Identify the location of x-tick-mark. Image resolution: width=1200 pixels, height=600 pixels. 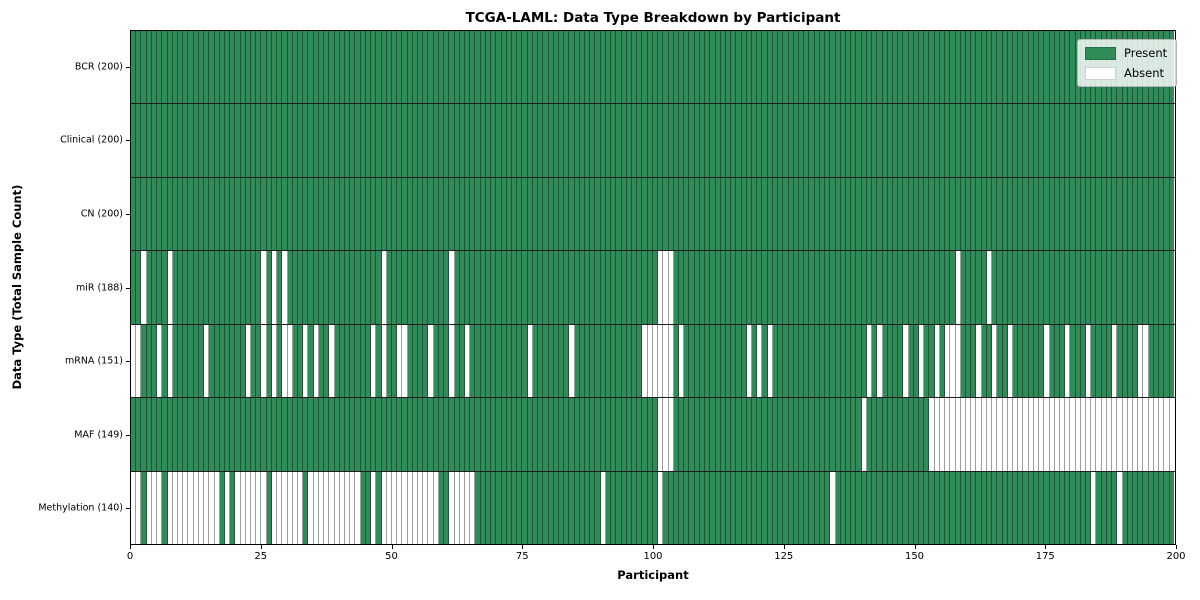
(261, 547).